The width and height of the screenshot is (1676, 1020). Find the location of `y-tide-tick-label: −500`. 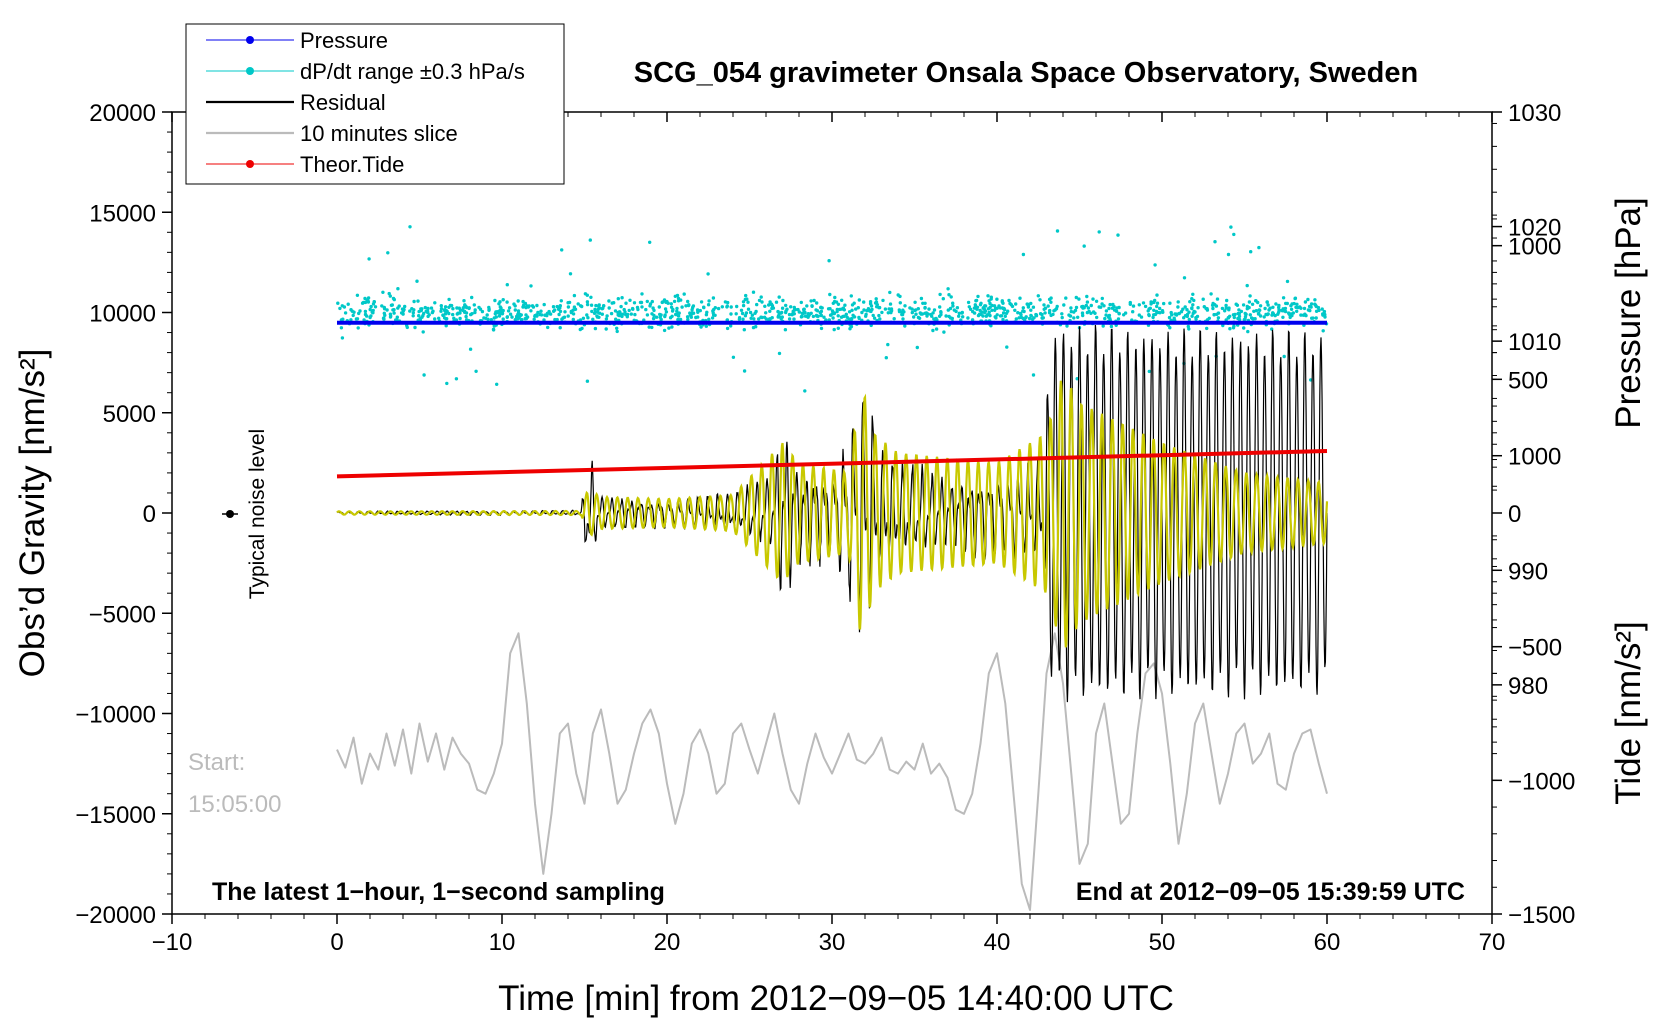

y-tide-tick-label: −500 is located at coordinates (1535, 648).